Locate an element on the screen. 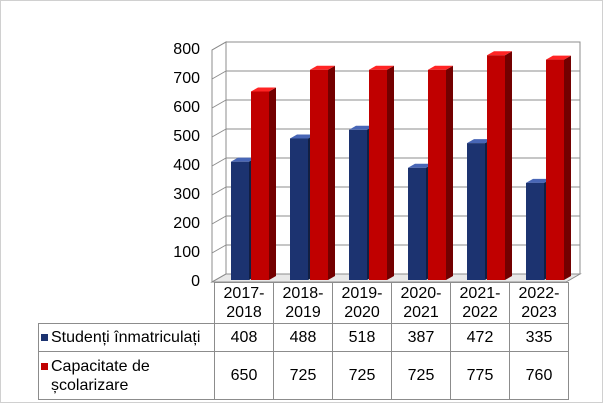 The image size is (603, 403). legend-entry: Studenți înmatriculați is located at coordinates (127, 337).